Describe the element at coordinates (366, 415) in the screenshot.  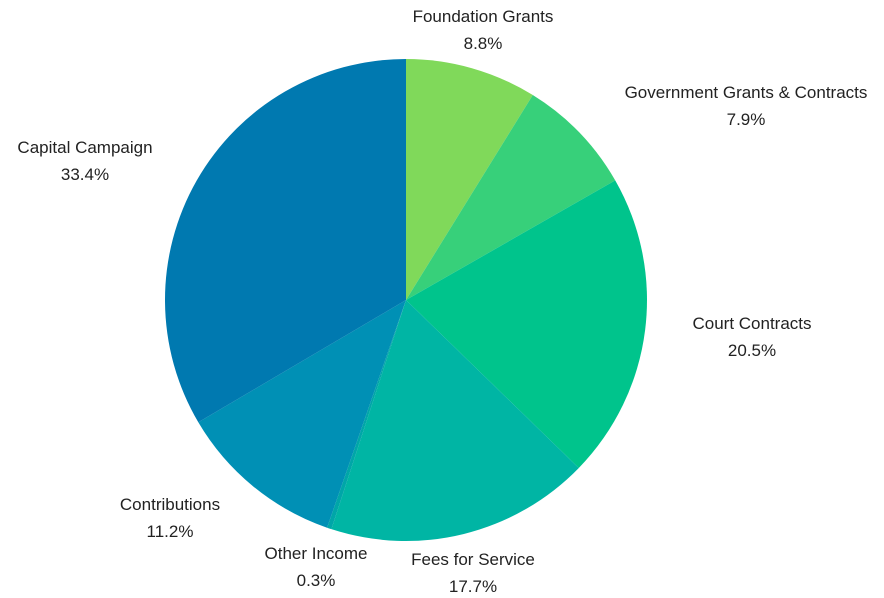
I see `pie-slice-other-income` at that location.